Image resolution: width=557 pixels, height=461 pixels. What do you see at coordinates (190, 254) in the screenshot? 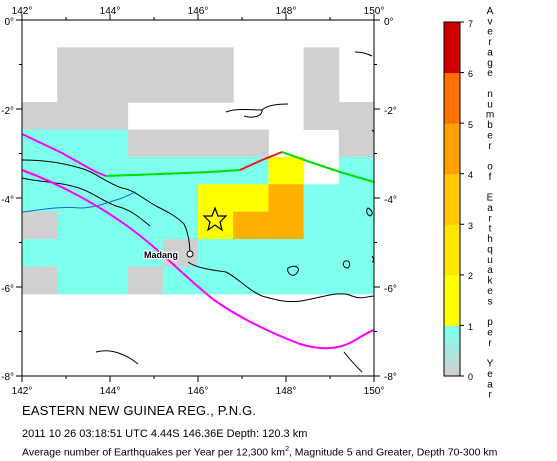
I see `city-marker` at bounding box center [190, 254].